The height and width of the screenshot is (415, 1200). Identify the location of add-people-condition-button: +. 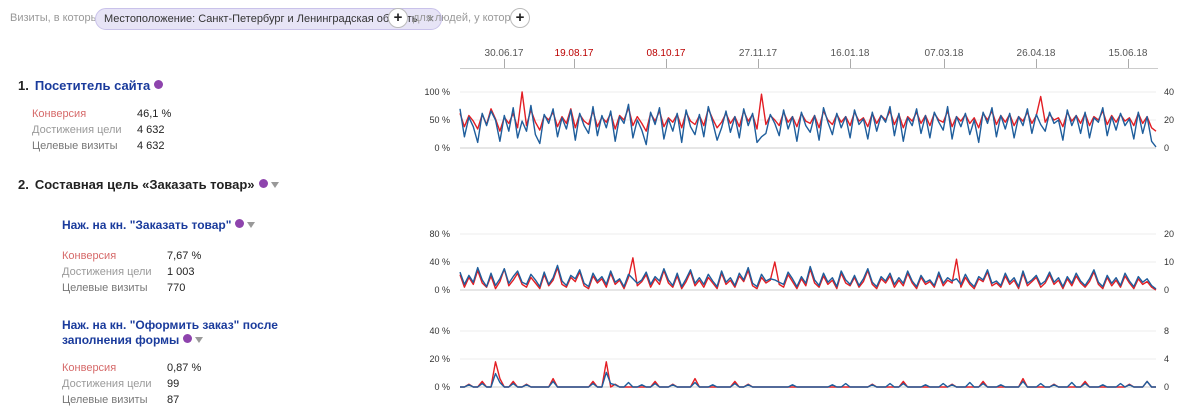
(520, 18).